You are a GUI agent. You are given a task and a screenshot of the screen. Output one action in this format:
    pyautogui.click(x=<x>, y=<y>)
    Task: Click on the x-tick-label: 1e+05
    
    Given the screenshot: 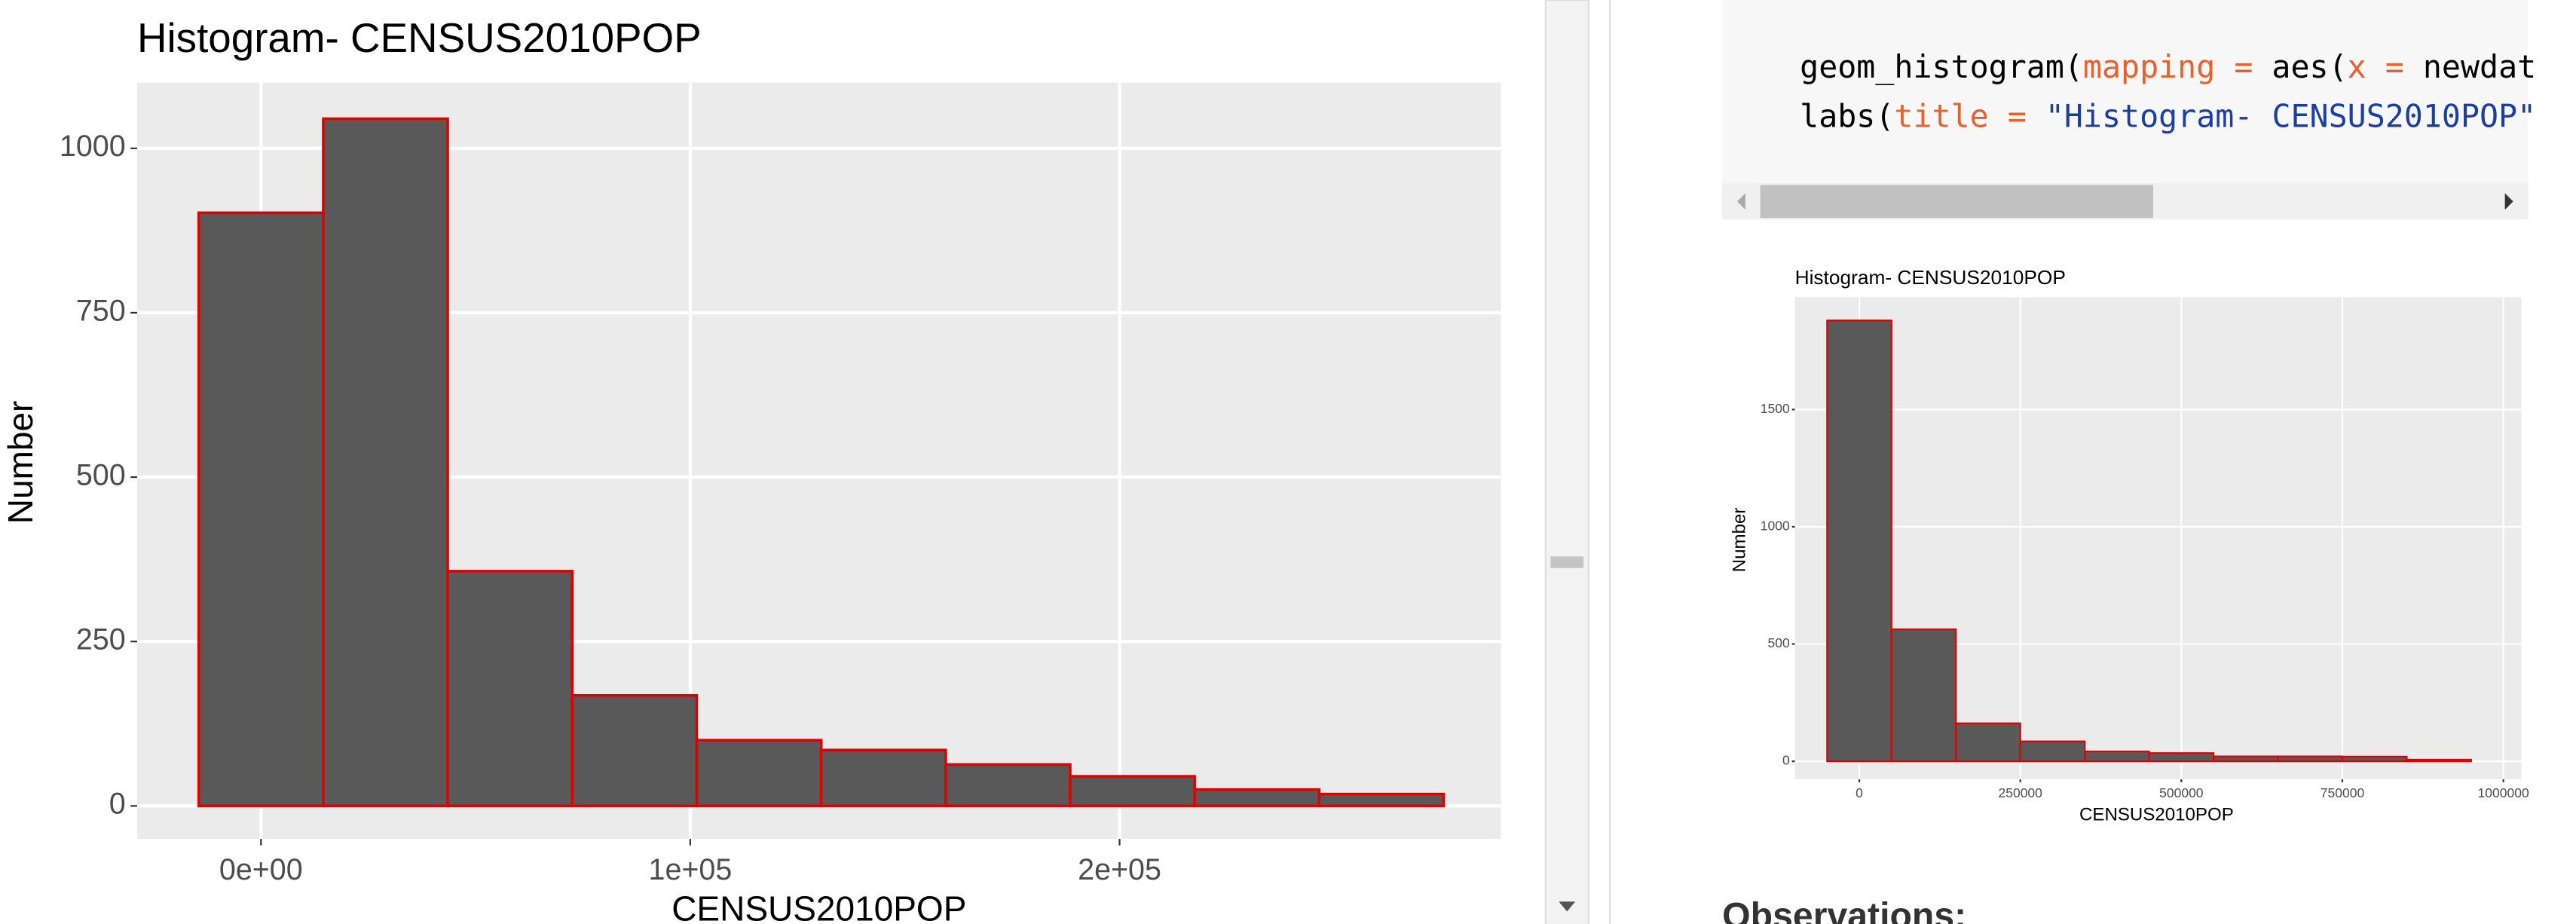 What is the action you would take?
    pyautogui.click(x=691, y=869)
    